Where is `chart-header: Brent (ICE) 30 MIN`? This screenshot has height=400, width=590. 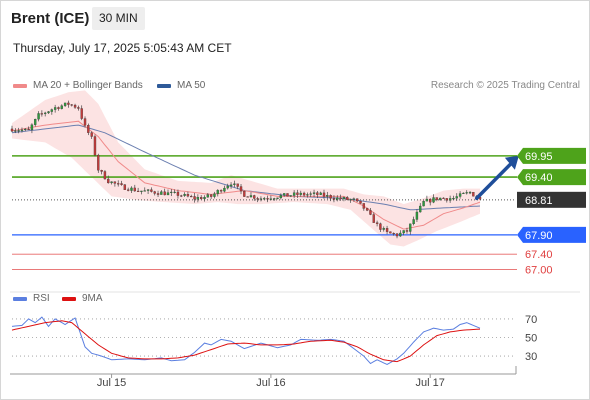
chart-header: Brent (ICE) 30 MIN is located at coordinates (295, 18).